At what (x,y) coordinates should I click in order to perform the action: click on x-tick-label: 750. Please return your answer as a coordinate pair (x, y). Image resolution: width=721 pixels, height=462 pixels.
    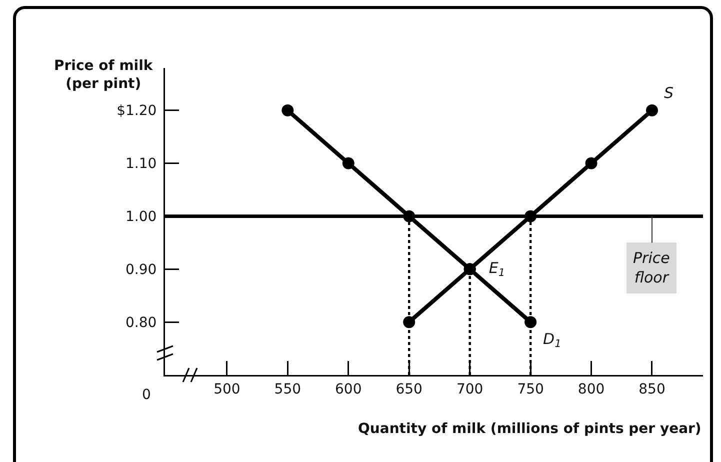
    Looking at the image, I should click on (530, 389).